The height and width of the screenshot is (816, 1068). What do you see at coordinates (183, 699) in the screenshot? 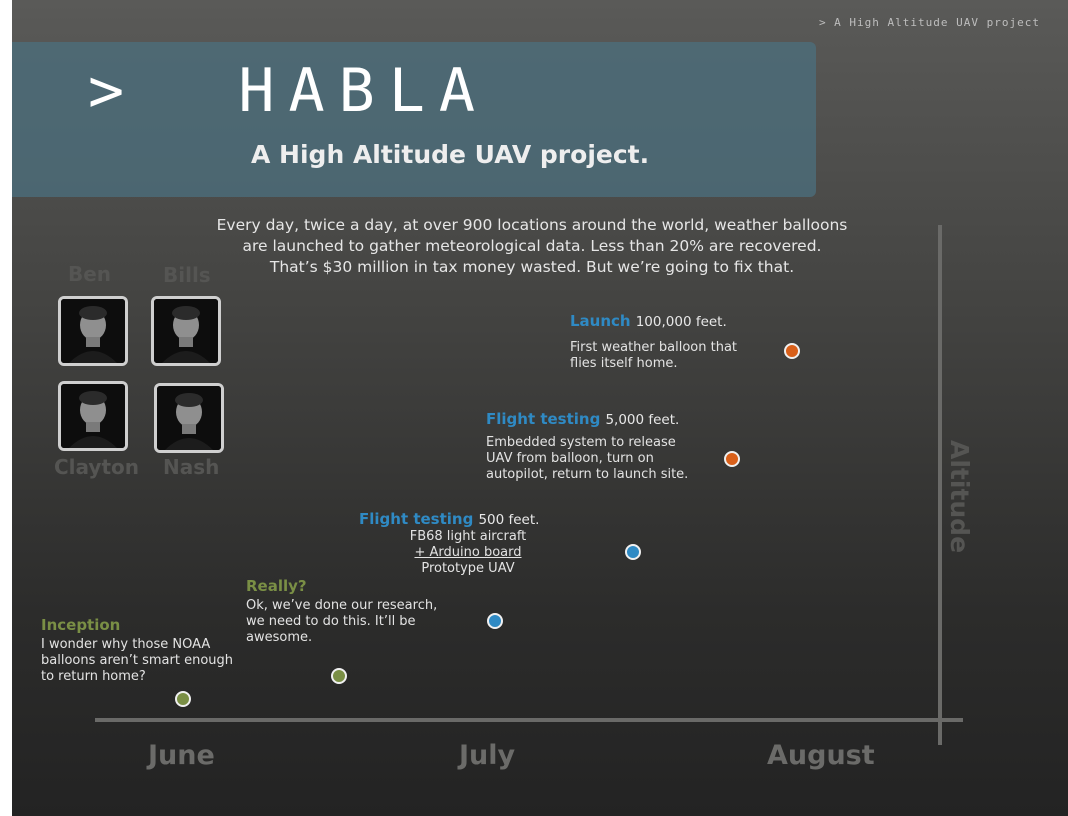
I see `timeline-dot-inception` at bounding box center [183, 699].